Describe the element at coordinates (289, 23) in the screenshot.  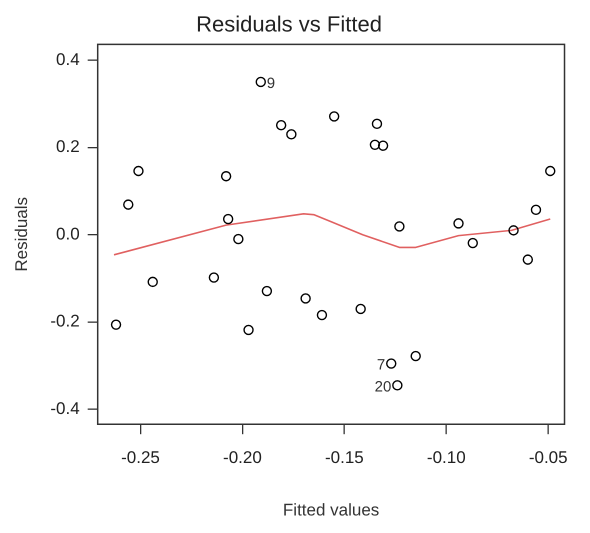
I see `chart-title: Residuals vs Fitted` at that location.